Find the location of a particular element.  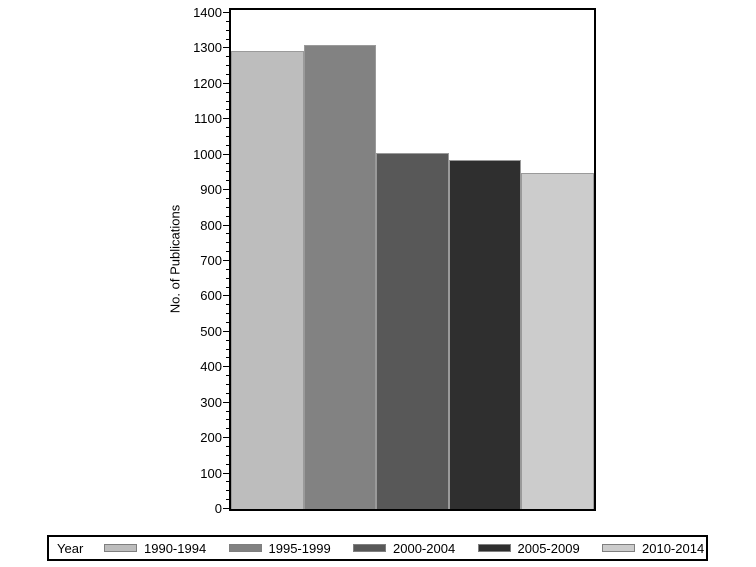

legend-entry-2000-2004: 2000-2004 is located at coordinates (415, 548).